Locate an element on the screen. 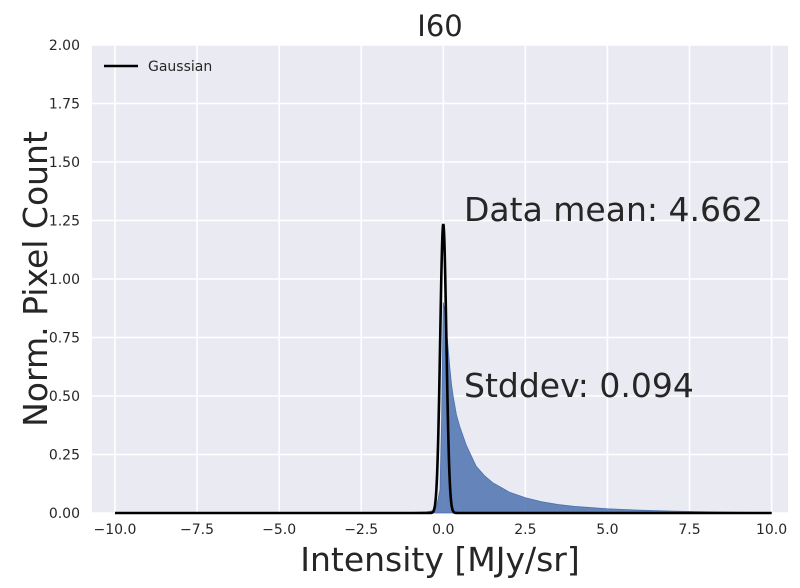 The width and height of the screenshot is (800, 588). x-tick-label: −5.0 is located at coordinates (279, 530).